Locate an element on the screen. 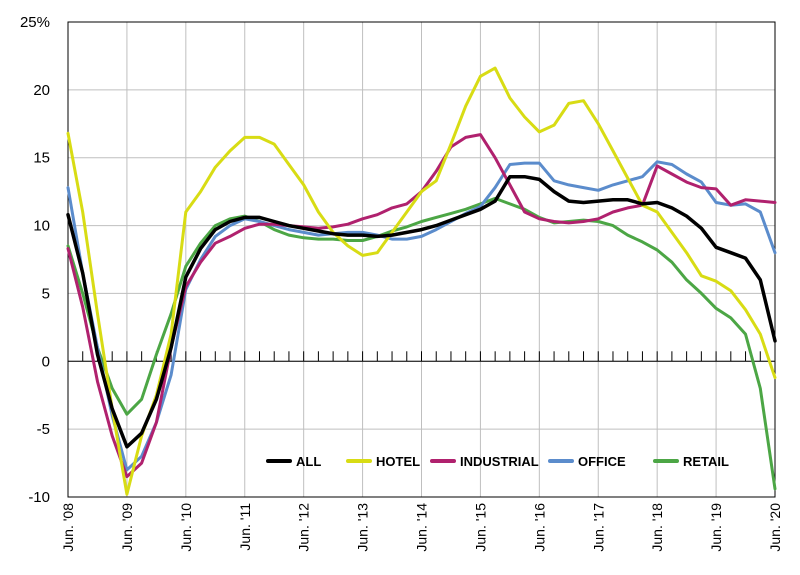 This screenshot has height=575, width=800. x-tick-label: Jun. '13 is located at coordinates (363, 527).